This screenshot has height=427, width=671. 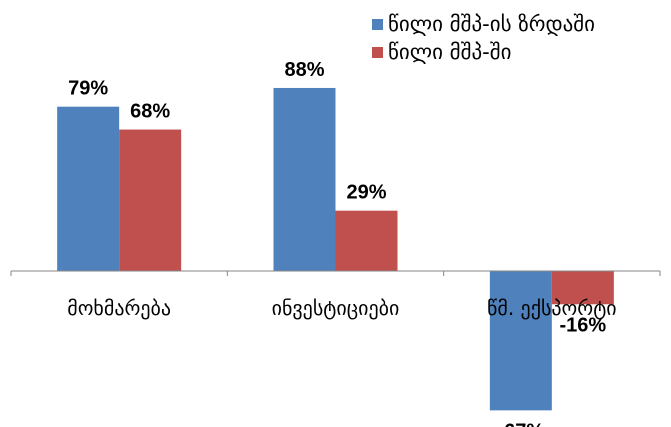 I want to click on legend-label-series-2: წილი მშპ-ში, so click(x=450, y=52).